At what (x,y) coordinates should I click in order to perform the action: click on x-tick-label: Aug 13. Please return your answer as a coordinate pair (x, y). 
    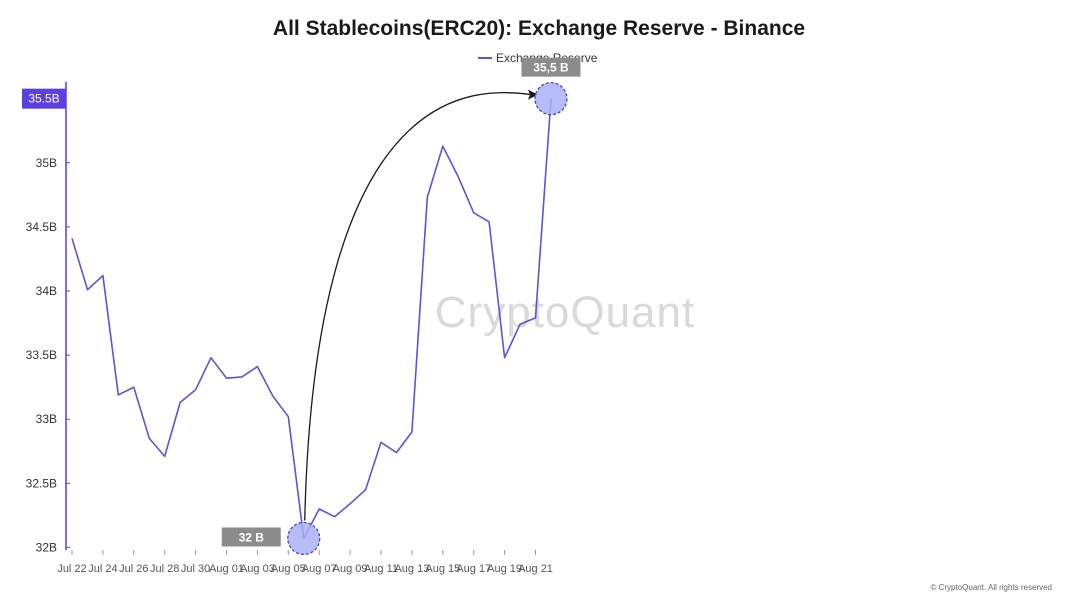
    Looking at the image, I should click on (411, 569).